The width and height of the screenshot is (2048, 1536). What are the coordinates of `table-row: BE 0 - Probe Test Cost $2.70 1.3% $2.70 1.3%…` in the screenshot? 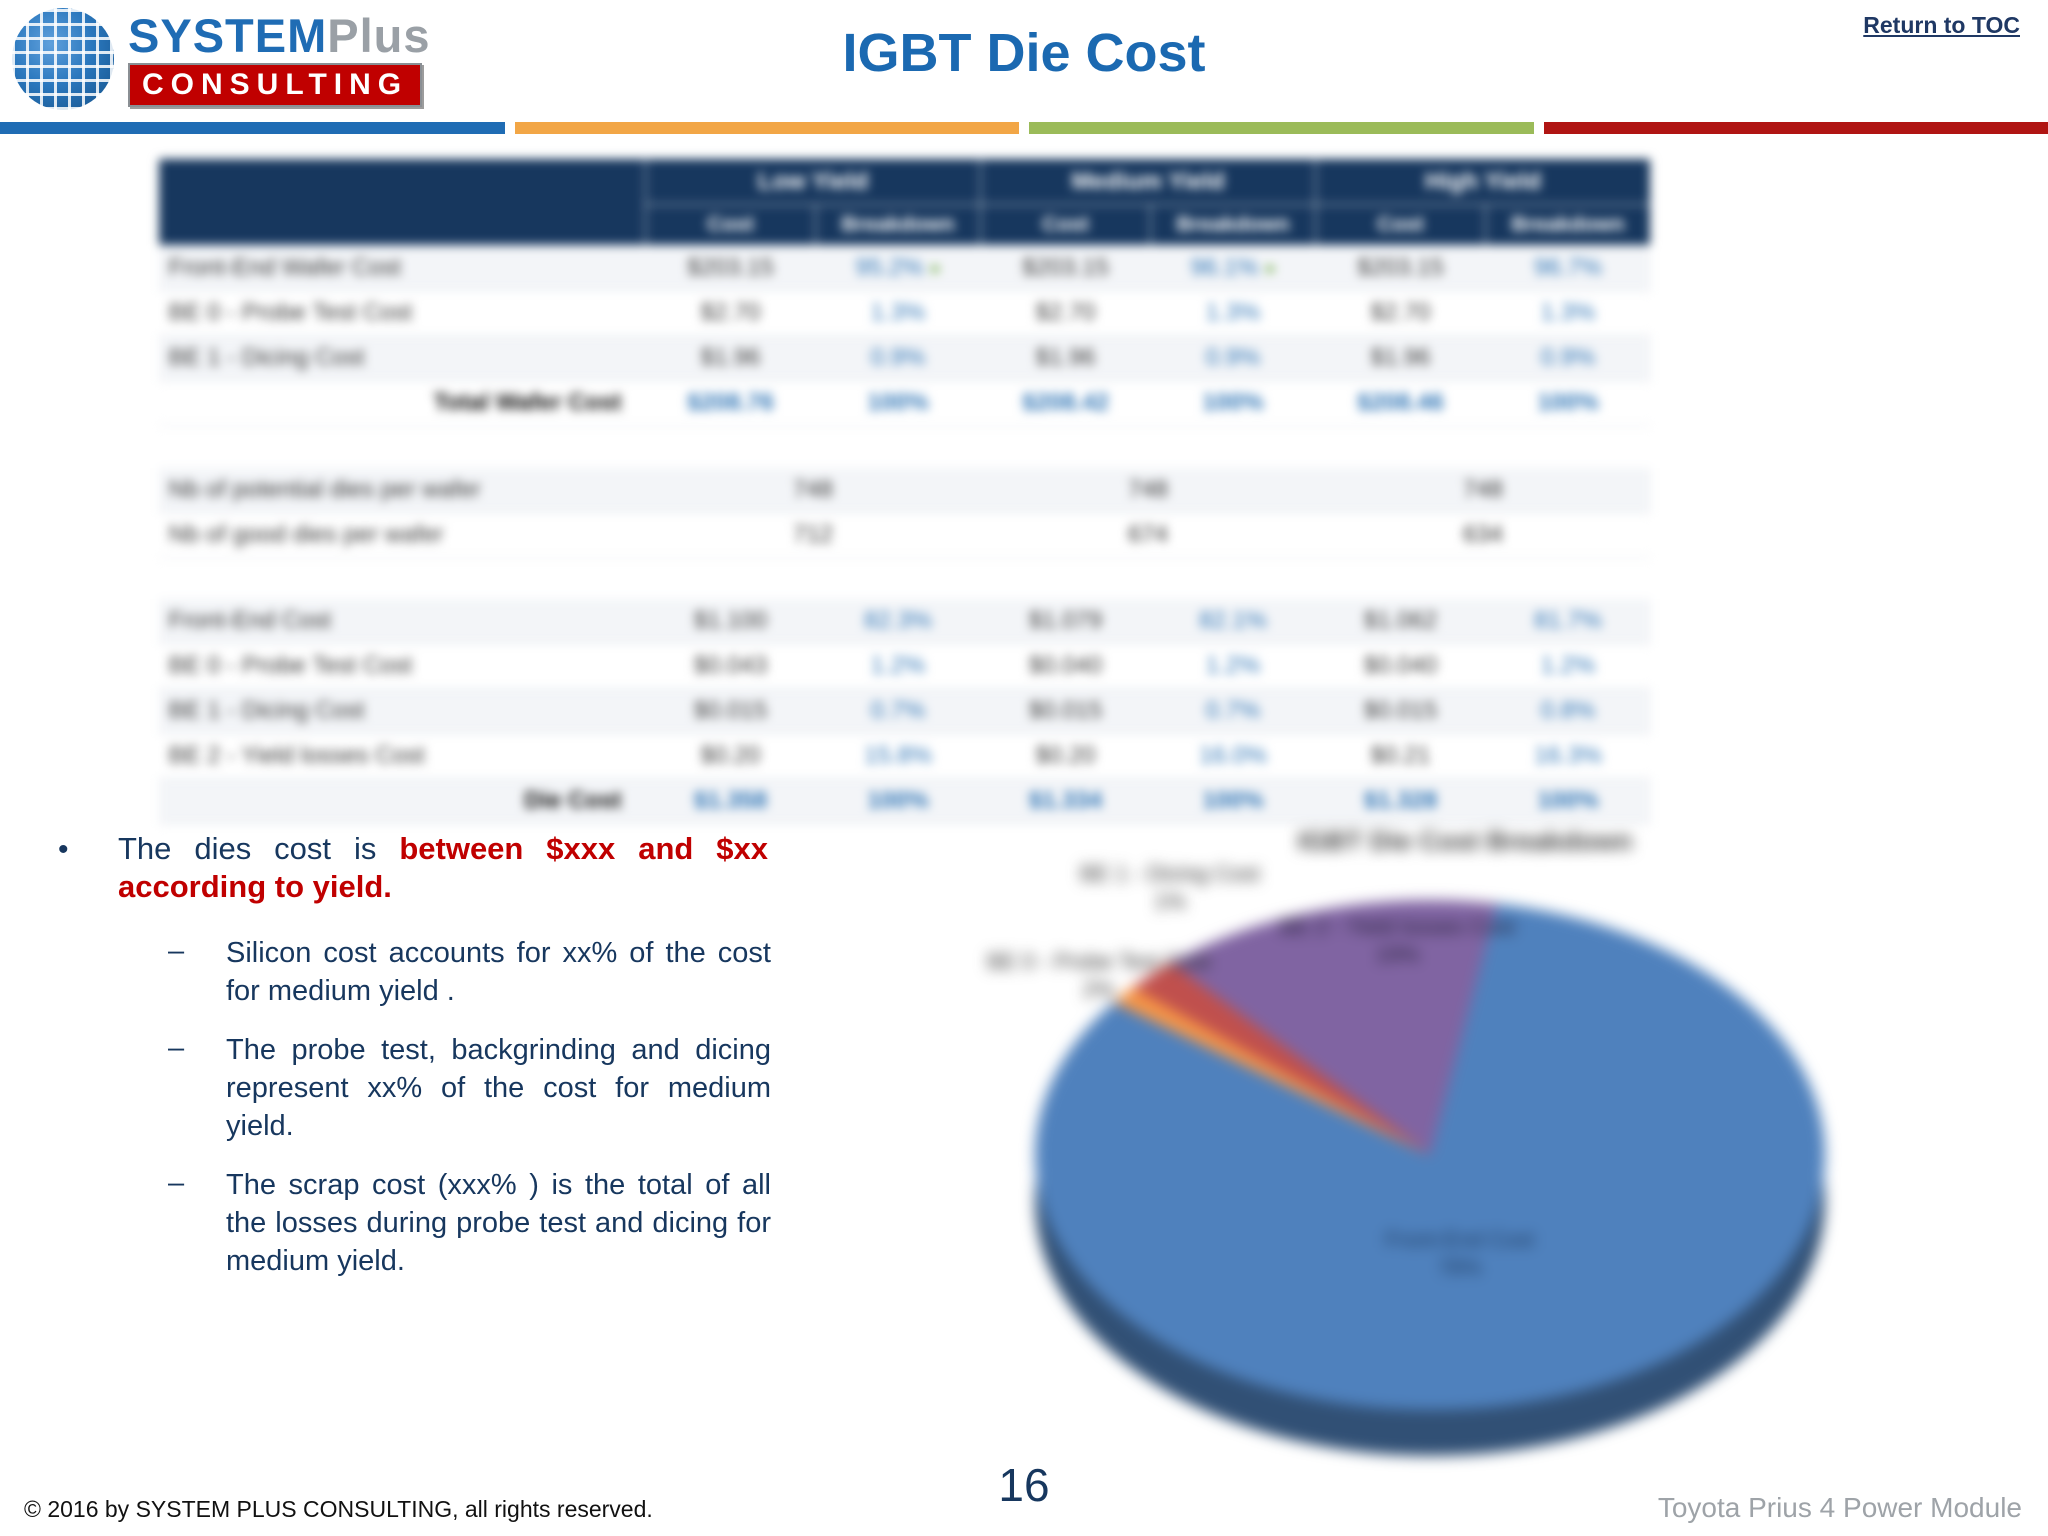 It's located at (904, 313).